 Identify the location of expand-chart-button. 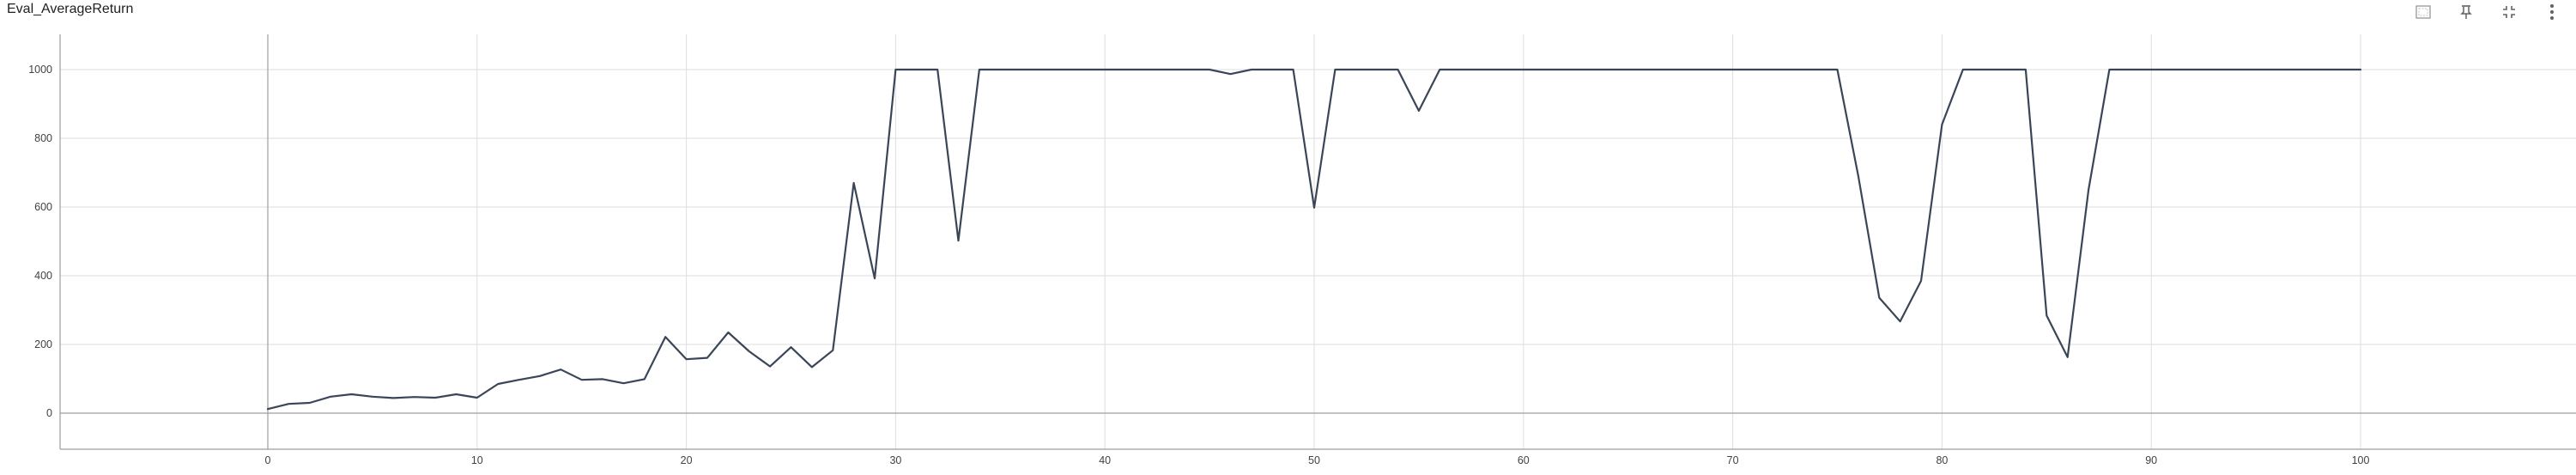
(2423, 12).